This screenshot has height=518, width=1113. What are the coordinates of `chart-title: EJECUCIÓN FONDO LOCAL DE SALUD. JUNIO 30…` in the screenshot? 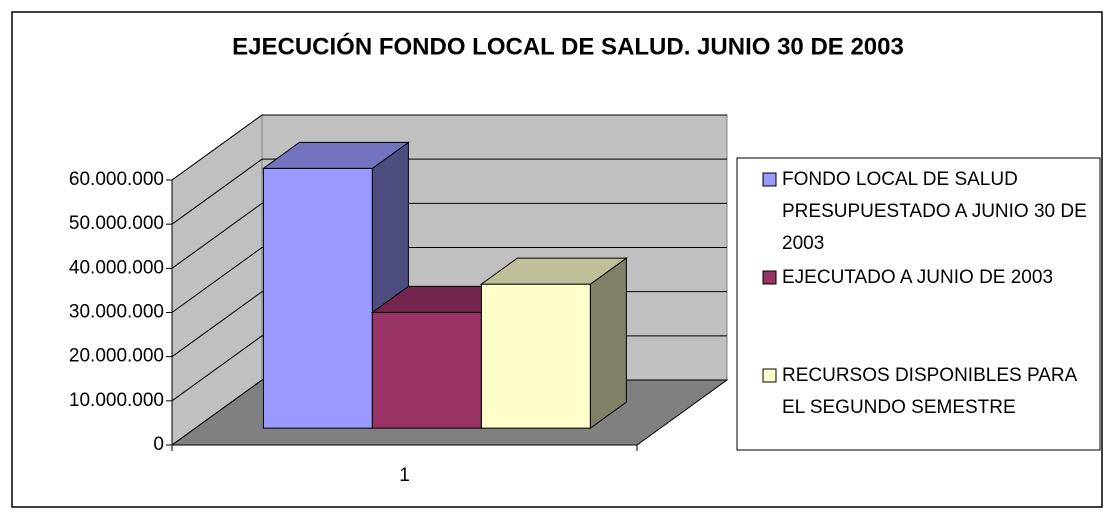 It's located at (568, 46).